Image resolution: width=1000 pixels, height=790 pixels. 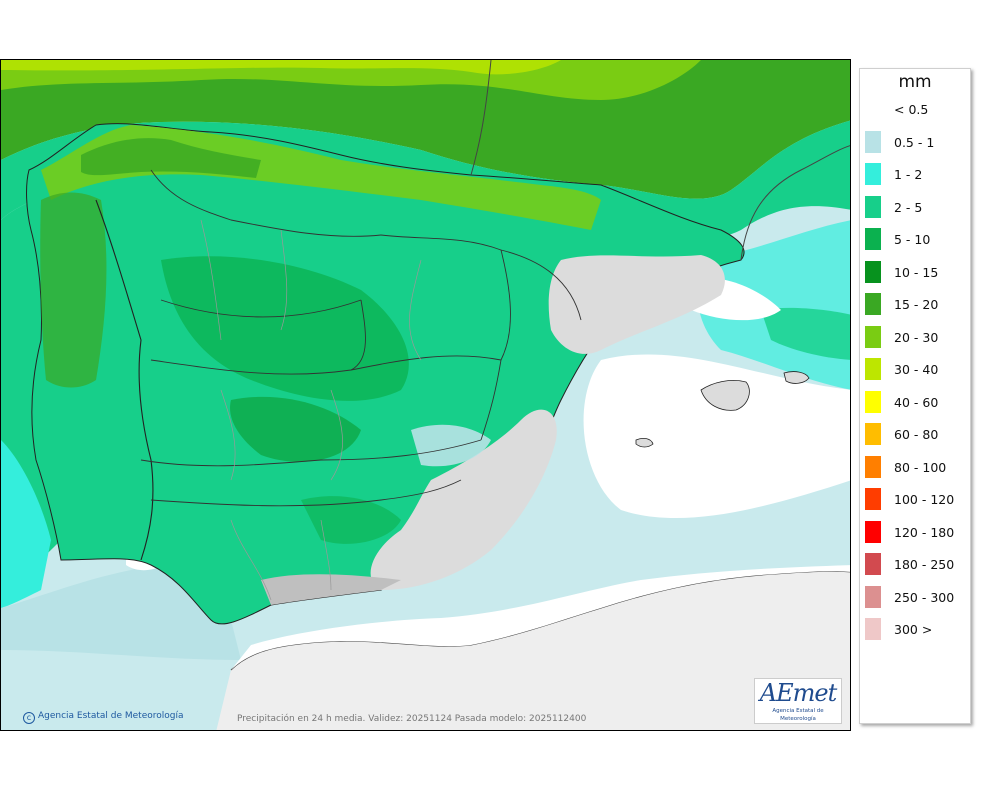 I want to click on legend-label: 20 - 30, so click(x=916, y=337).